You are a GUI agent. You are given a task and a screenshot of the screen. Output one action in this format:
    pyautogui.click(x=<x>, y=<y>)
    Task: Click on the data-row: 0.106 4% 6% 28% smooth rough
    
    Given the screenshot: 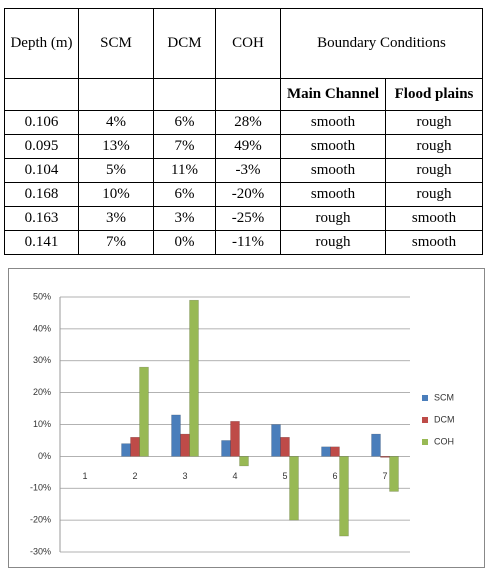 What is the action you would take?
    pyautogui.click(x=243, y=122)
    